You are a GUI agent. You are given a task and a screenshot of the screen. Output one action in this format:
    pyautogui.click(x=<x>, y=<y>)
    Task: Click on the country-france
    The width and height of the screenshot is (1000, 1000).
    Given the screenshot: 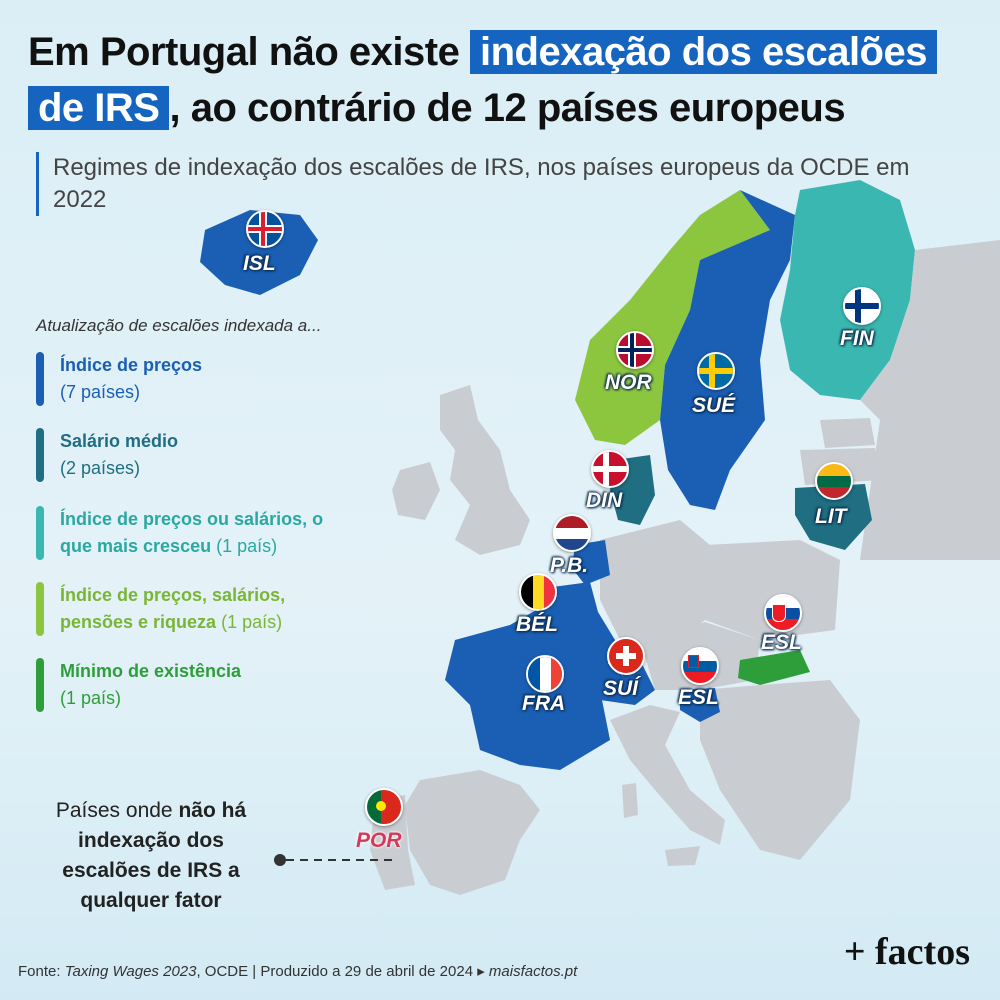 What is the action you would take?
    pyautogui.click(x=530, y=687)
    